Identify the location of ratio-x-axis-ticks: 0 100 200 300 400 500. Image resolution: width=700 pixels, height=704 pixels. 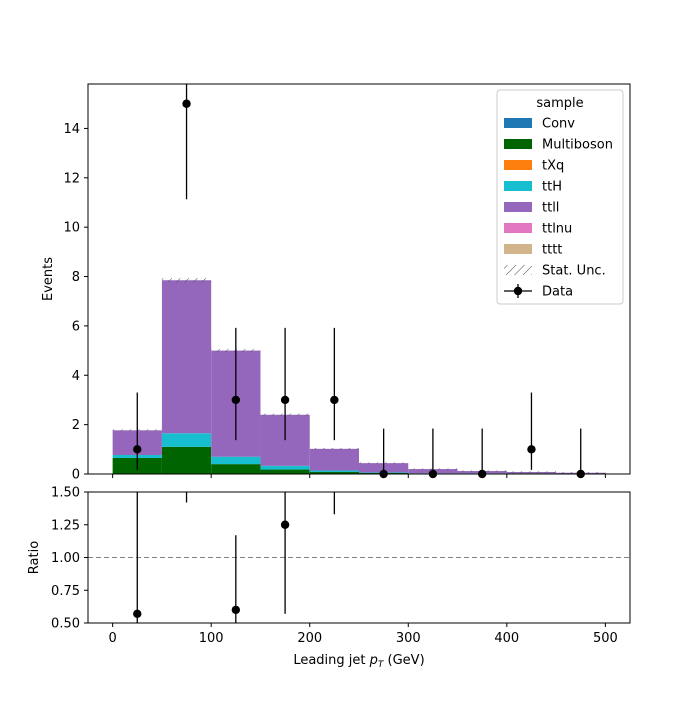
(362, 634).